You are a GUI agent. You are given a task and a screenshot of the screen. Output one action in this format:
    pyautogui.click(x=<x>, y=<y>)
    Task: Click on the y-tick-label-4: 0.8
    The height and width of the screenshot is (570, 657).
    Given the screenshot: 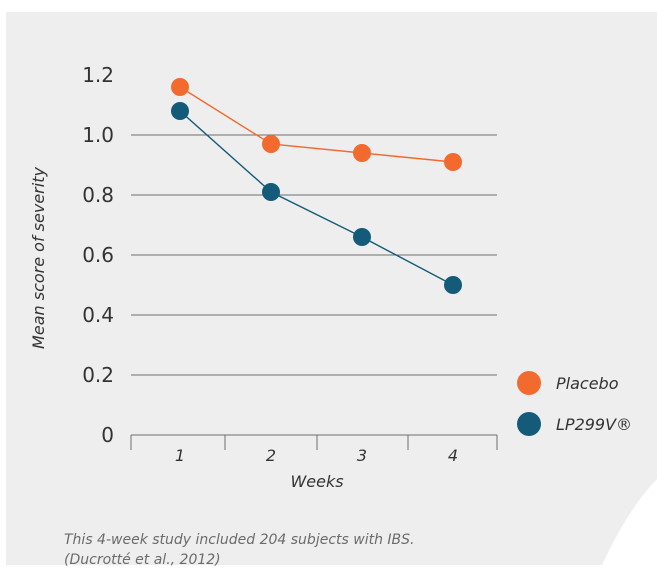 What is the action you would take?
    pyautogui.click(x=98, y=195)
    